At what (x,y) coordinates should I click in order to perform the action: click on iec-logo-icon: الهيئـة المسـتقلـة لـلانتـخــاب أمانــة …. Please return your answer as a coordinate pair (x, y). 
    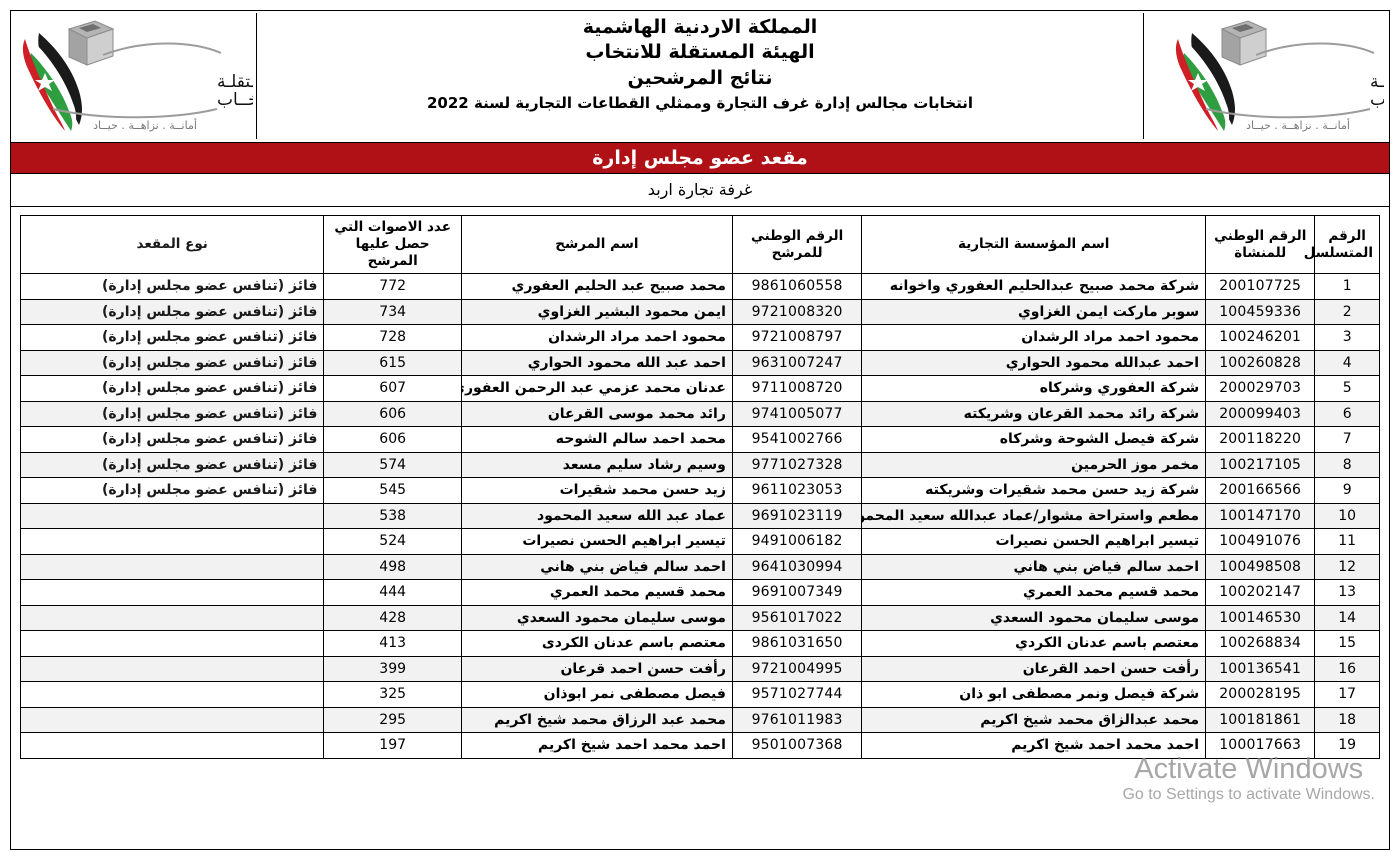
    Looking at the image, I should click on (1279, 76).